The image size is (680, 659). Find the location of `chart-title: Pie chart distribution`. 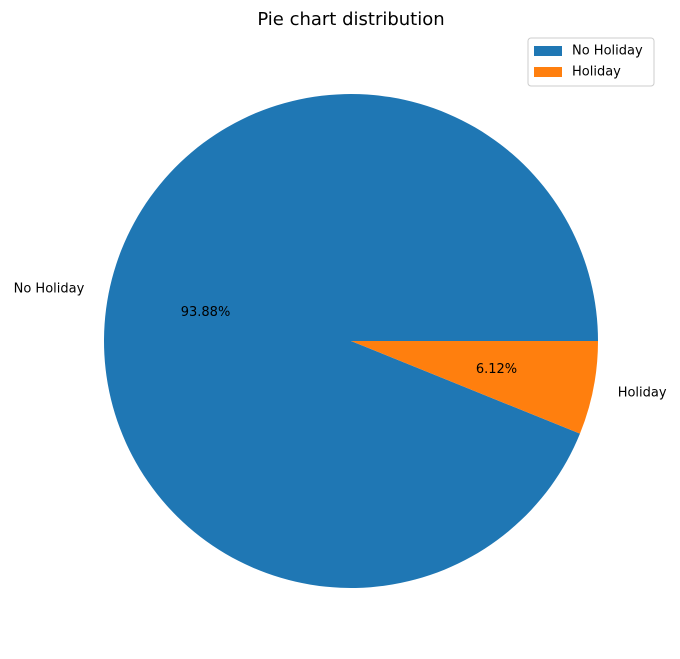

chart-title: Pie chart distribution is located at coordinates (350, 19).